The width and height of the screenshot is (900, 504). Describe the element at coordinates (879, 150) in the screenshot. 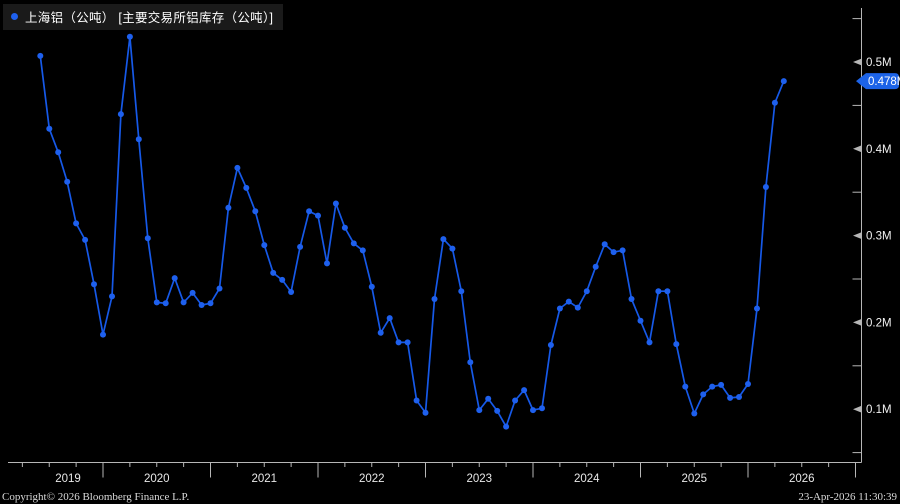

I see `y-axis-label: 0.4M` at that location.